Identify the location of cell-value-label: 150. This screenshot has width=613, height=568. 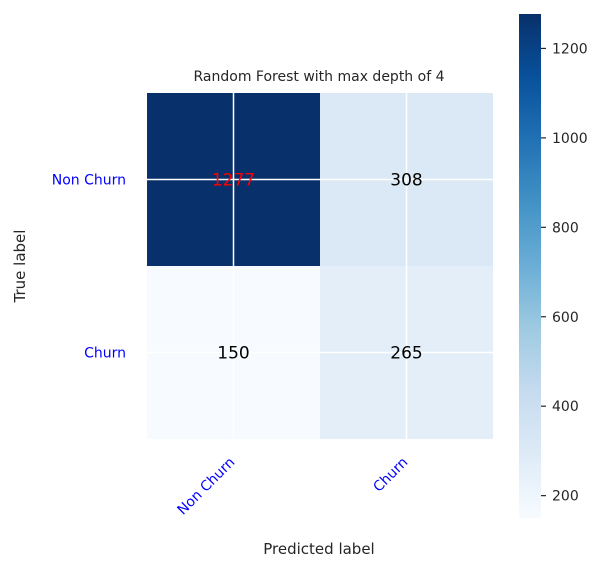
(233, 354).